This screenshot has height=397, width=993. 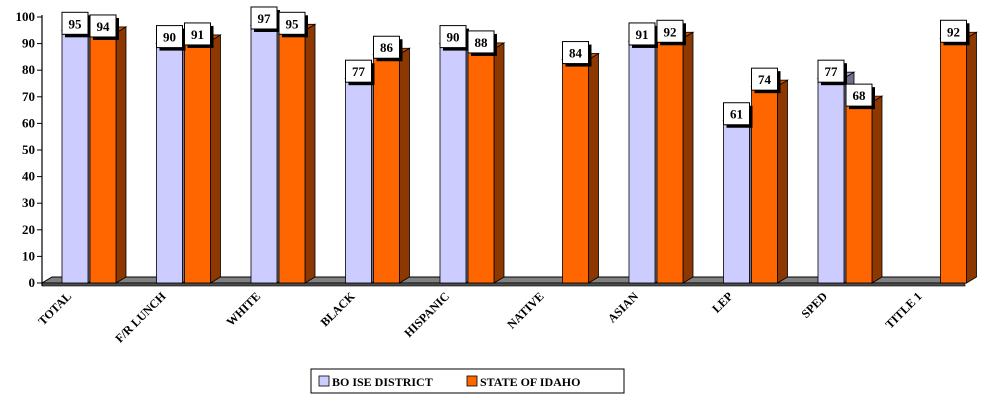 I want to click on data-label: 88, so click(x=482, y=43).